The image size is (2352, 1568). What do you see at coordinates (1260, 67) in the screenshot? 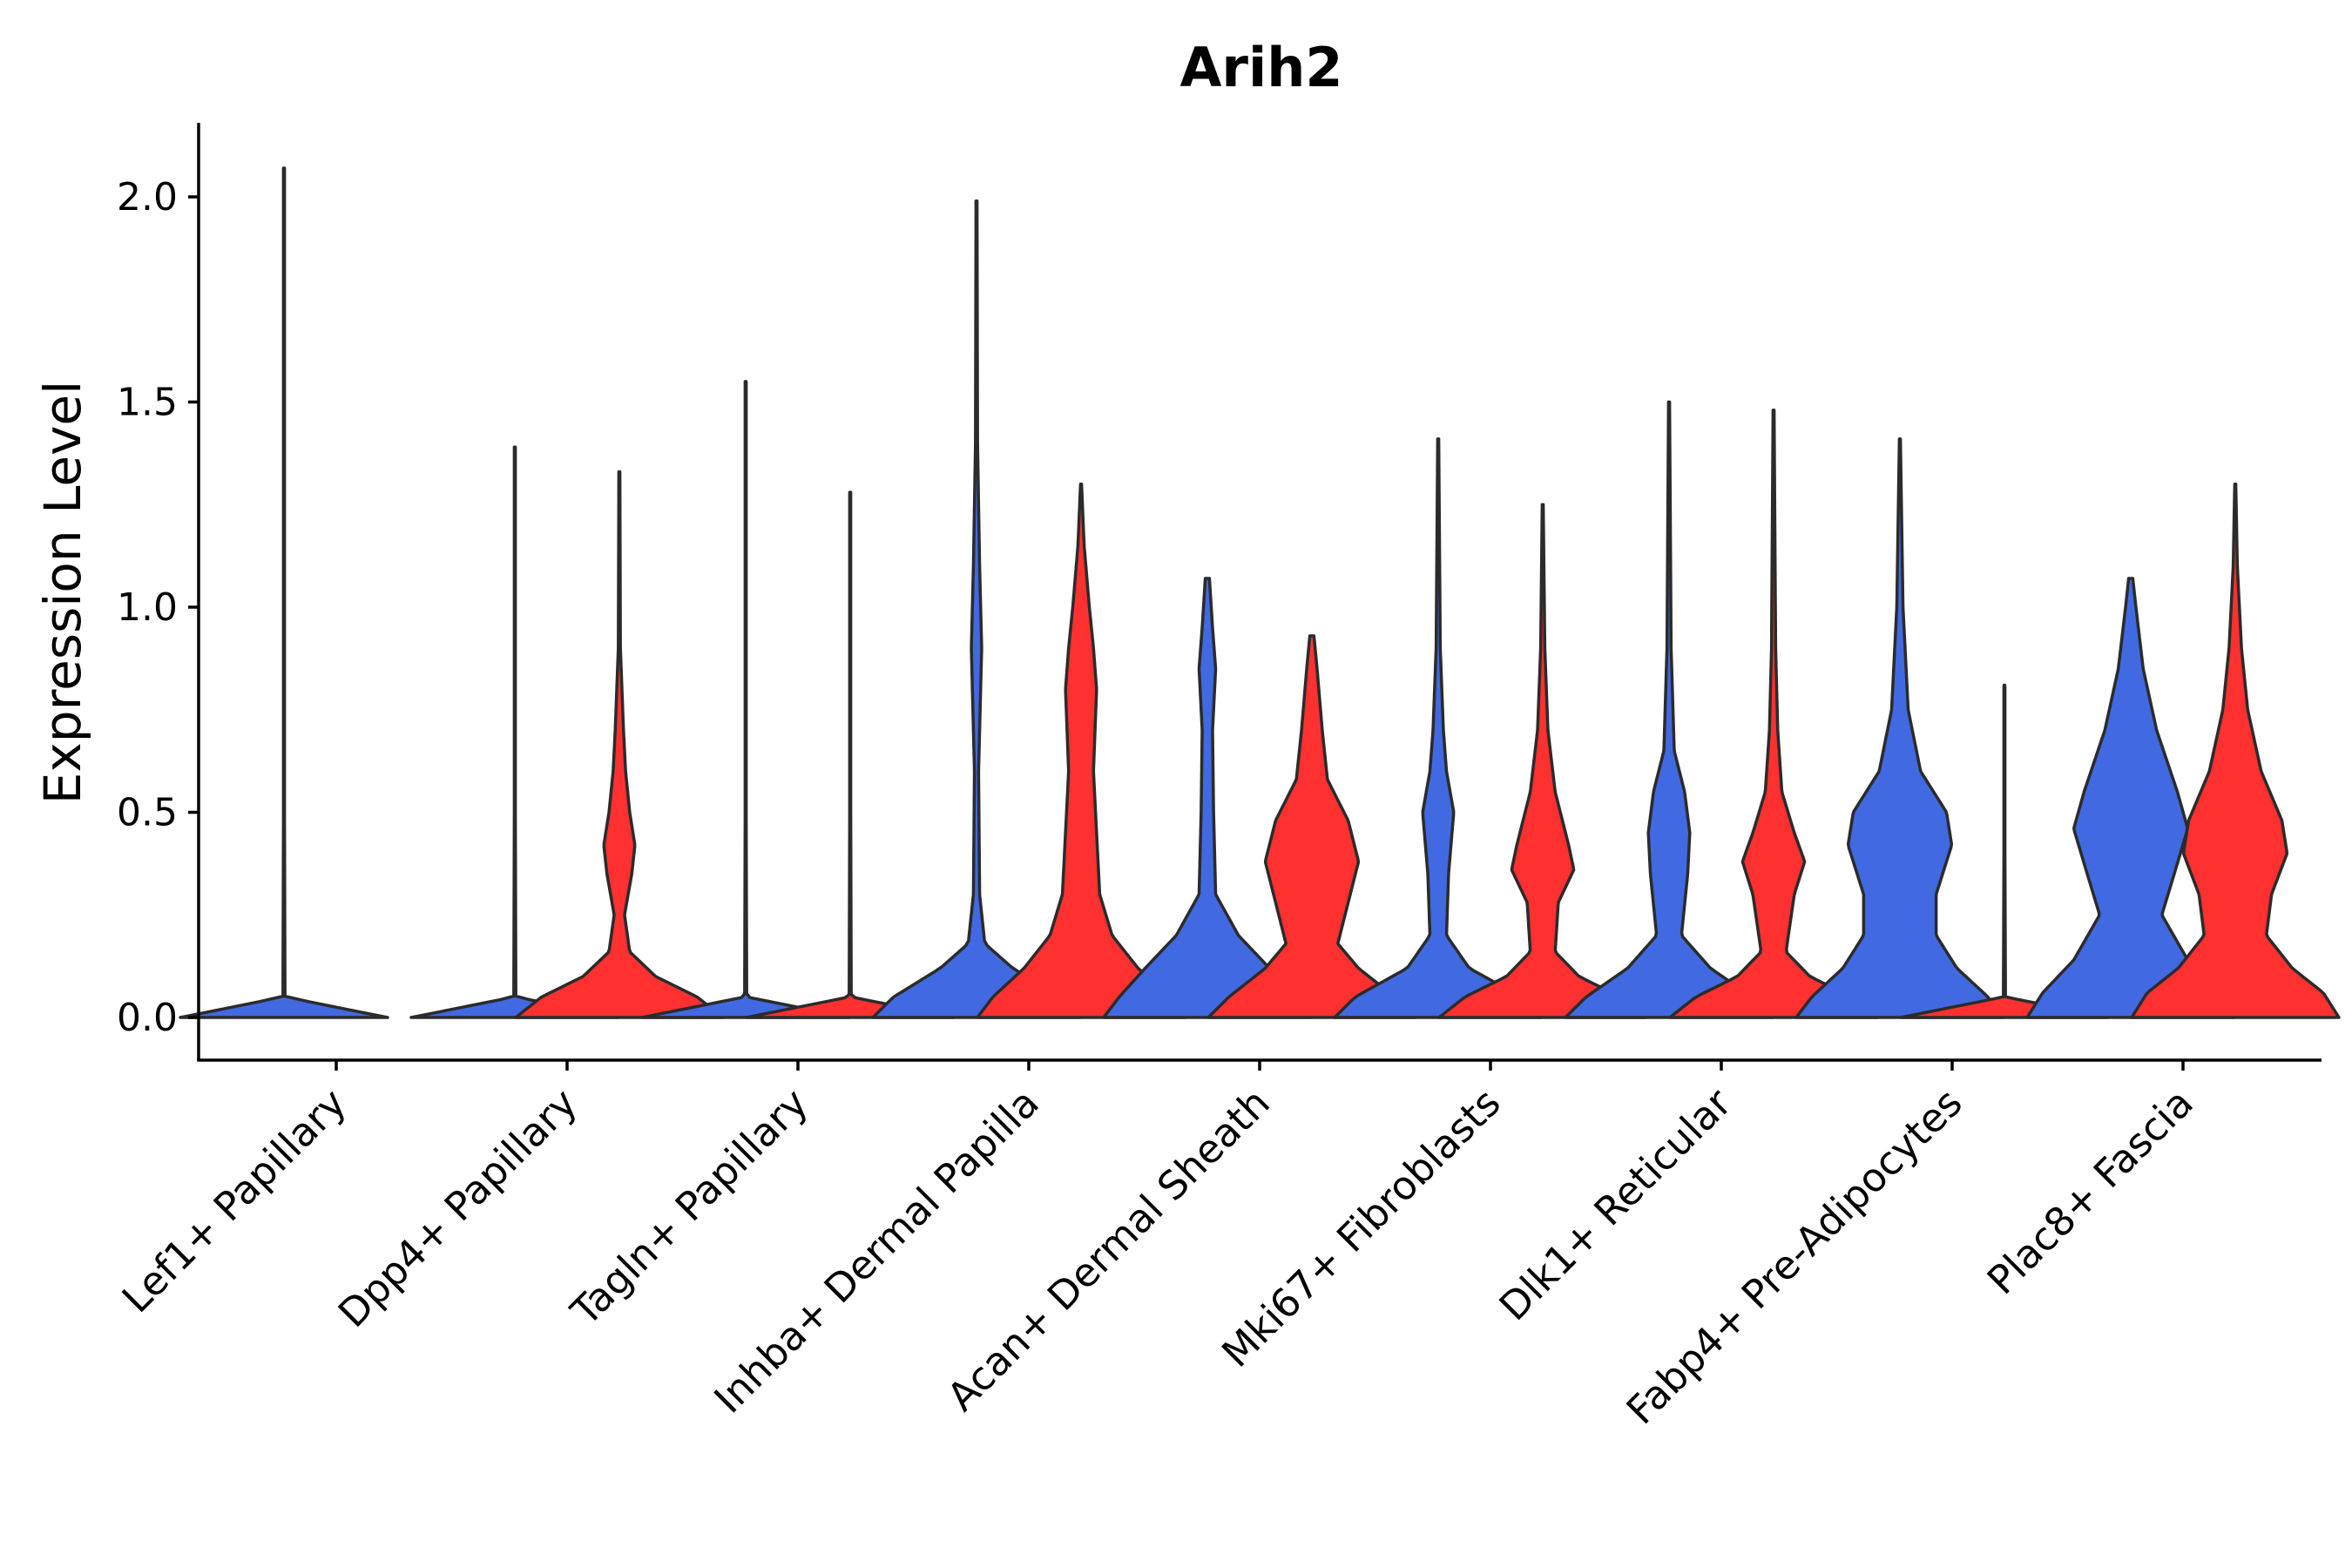
I see `chart-title: Arih2` at bounding box center [1260, 67].